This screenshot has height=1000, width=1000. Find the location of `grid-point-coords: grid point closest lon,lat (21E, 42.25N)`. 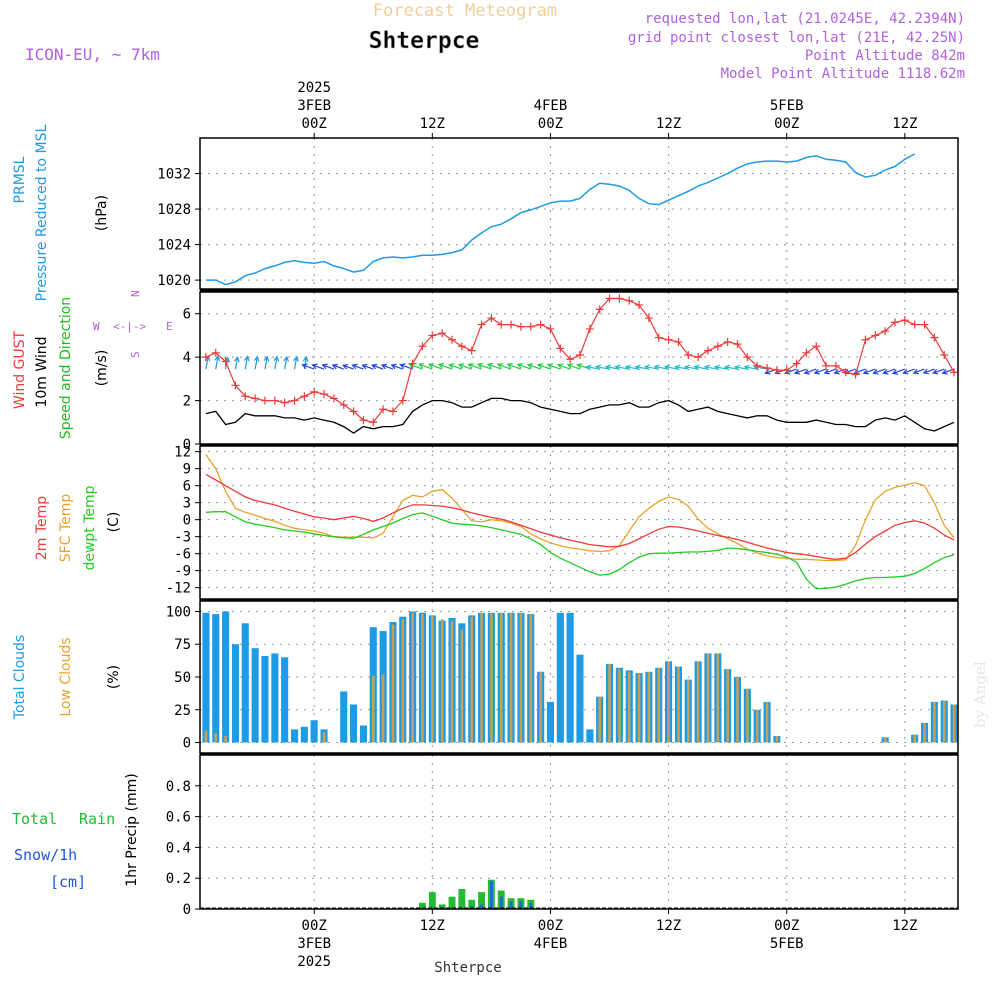

grid-point-coords: grid point closest lon,lat (21E, 42.25N) is located at coordinates (796, 38).